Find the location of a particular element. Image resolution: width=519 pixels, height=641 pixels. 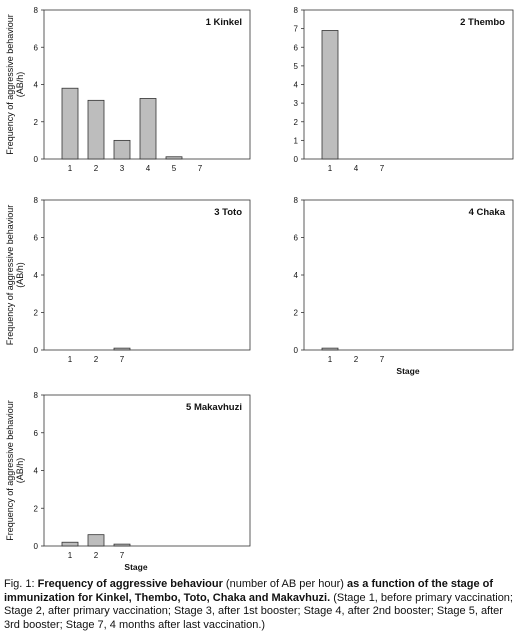

y-tick-label: 1 is located at coordinates (296, 140).